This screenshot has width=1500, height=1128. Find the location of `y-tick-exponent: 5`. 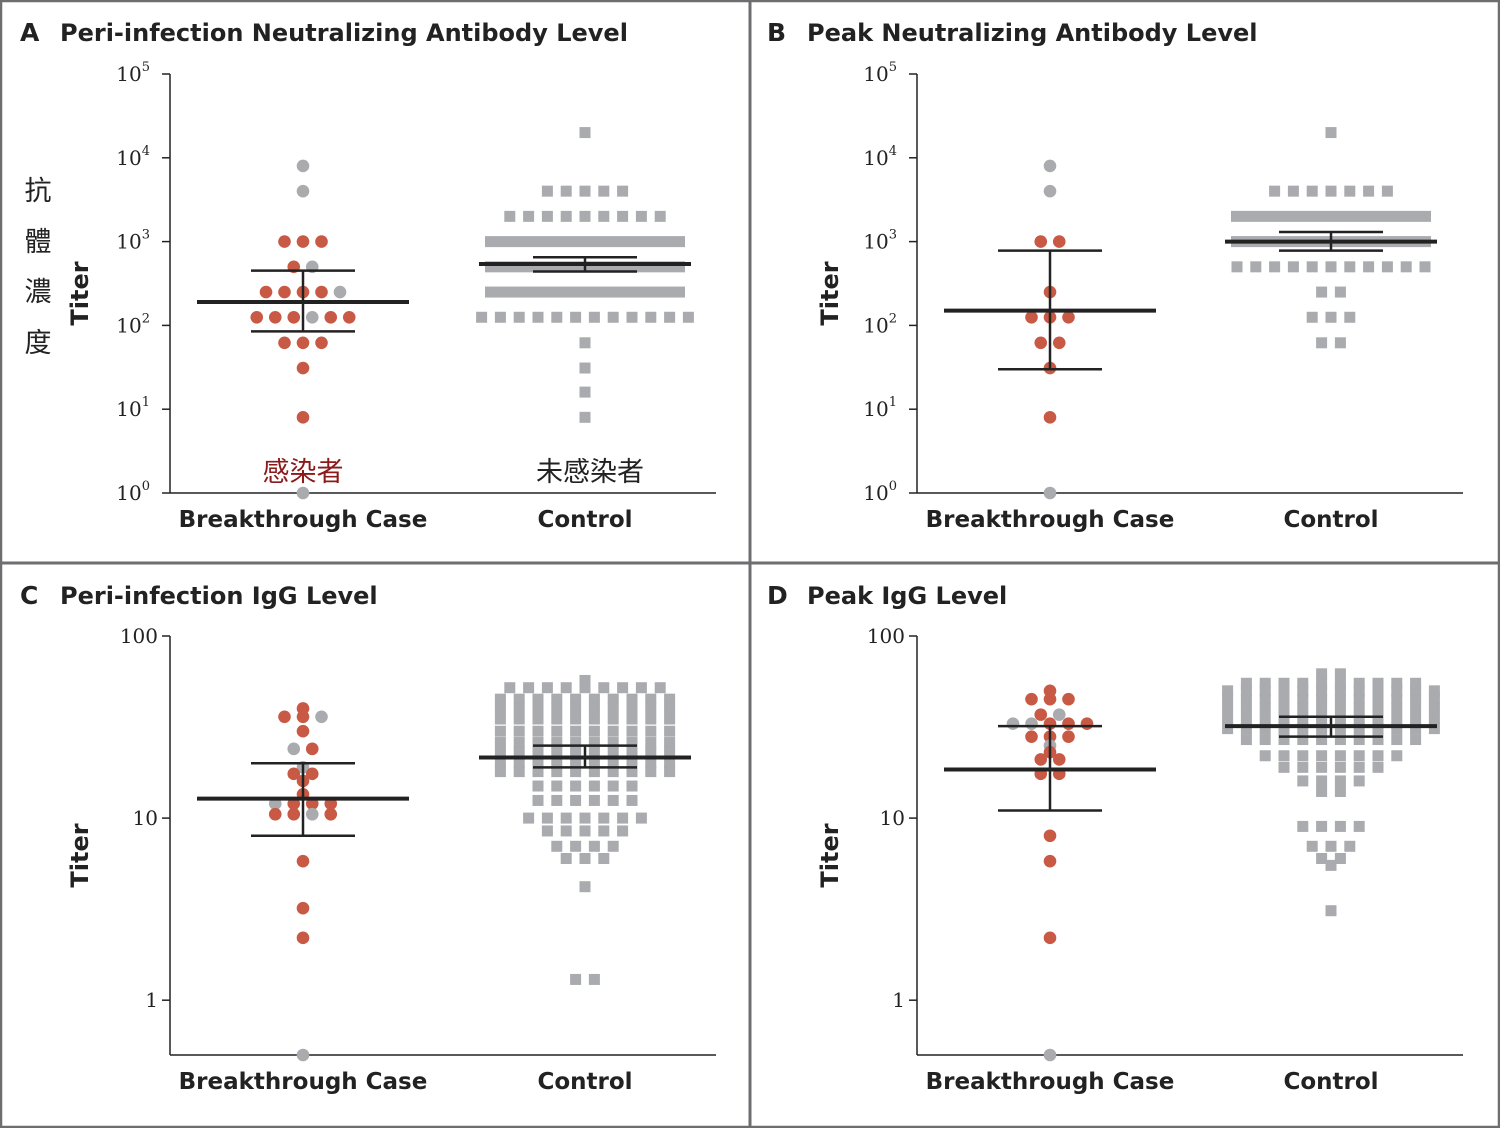

y-tick-exponent: 5 is located at coordinates (146, 67).